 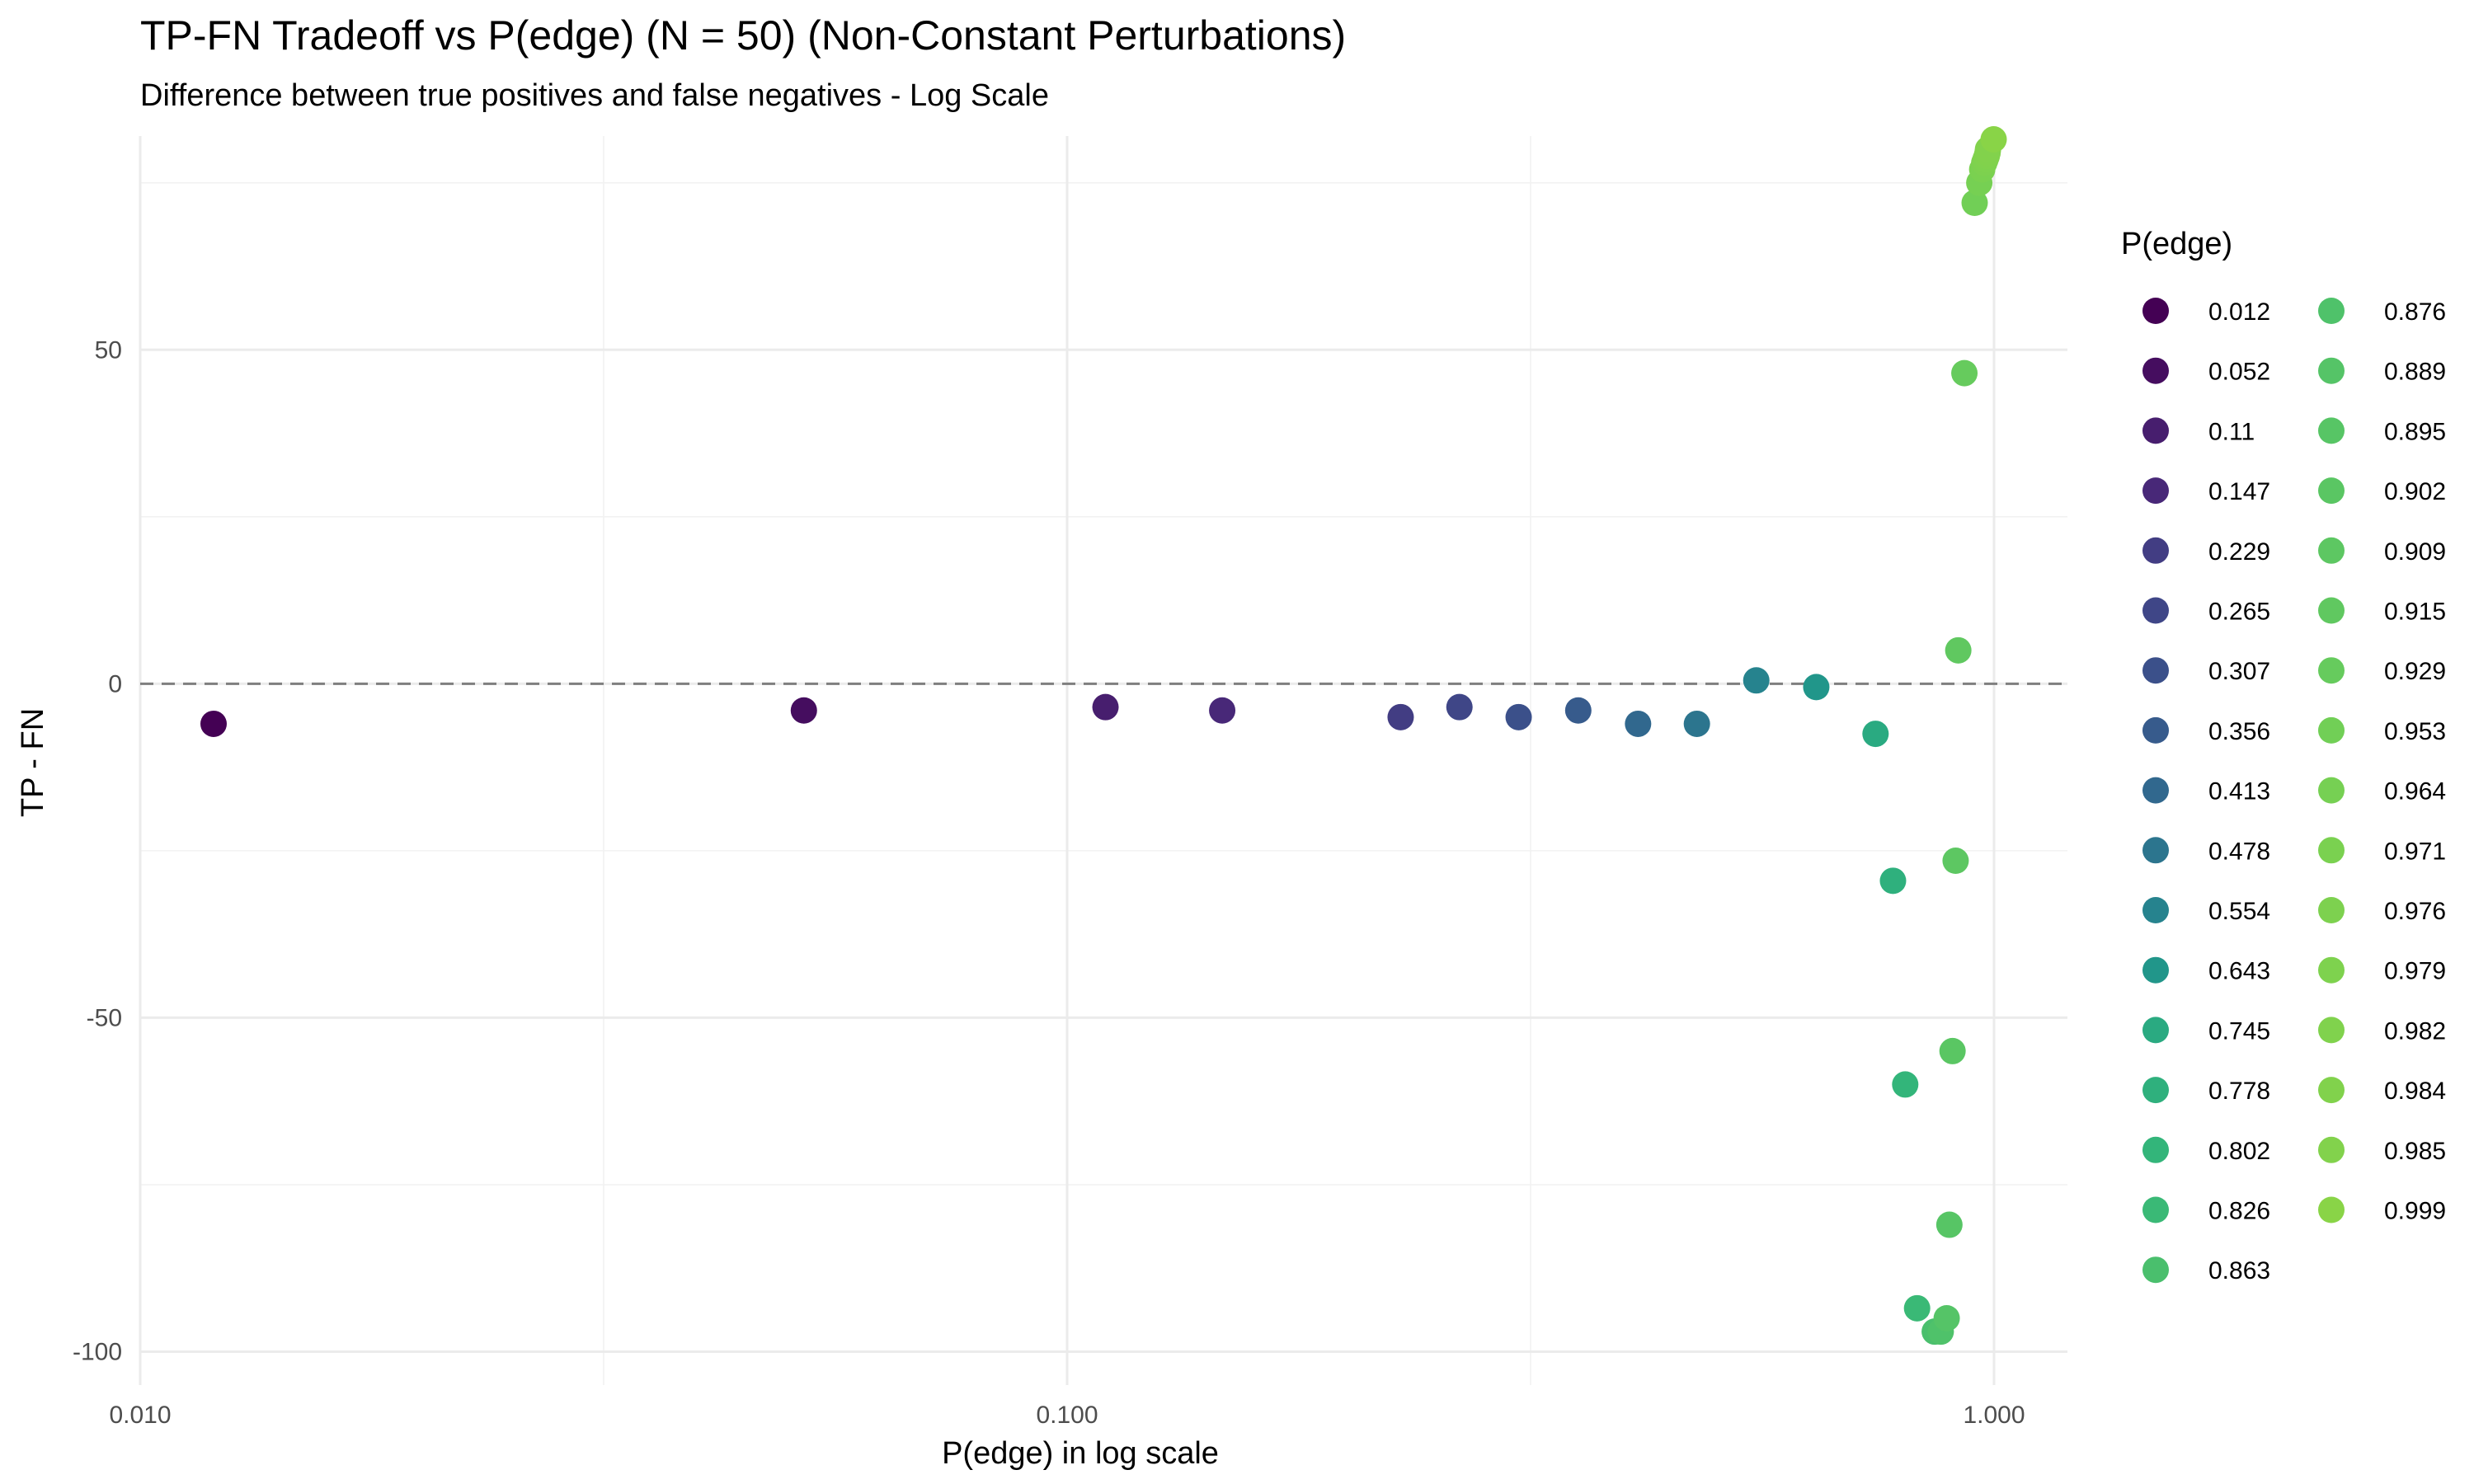 I want to click on legend-item: 0.895, so click(x=2382, y=431).